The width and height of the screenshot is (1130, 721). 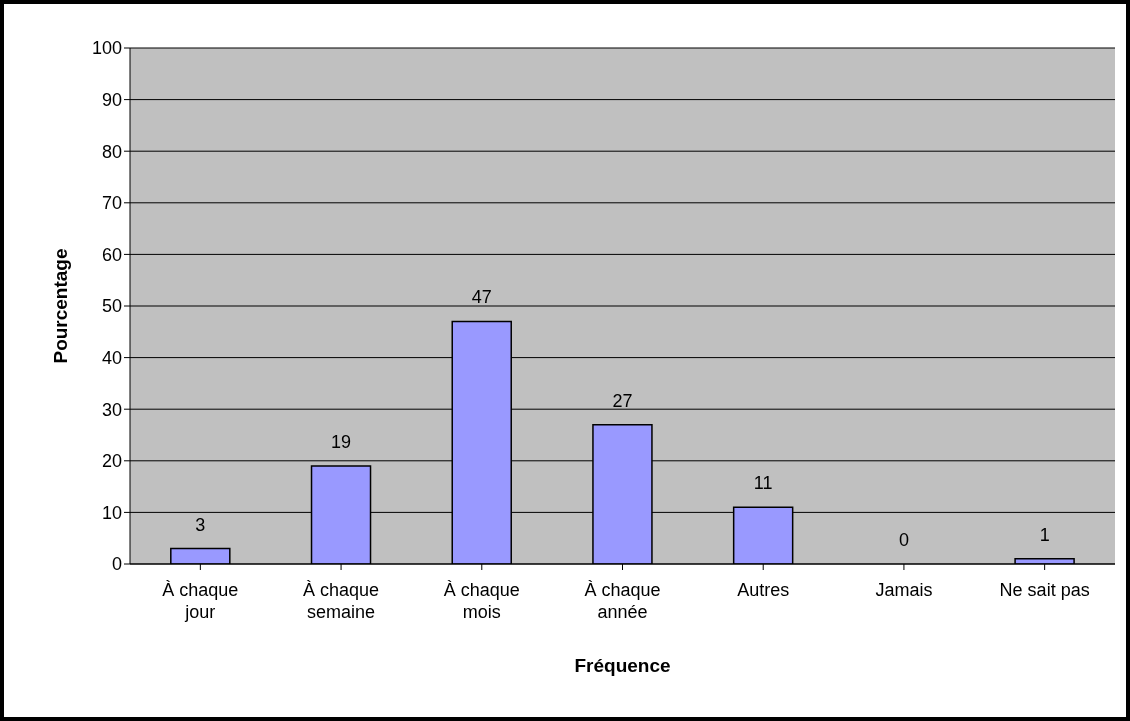 I want to click on x-tick-label: À chaque mois, so click(x=481, y=601).